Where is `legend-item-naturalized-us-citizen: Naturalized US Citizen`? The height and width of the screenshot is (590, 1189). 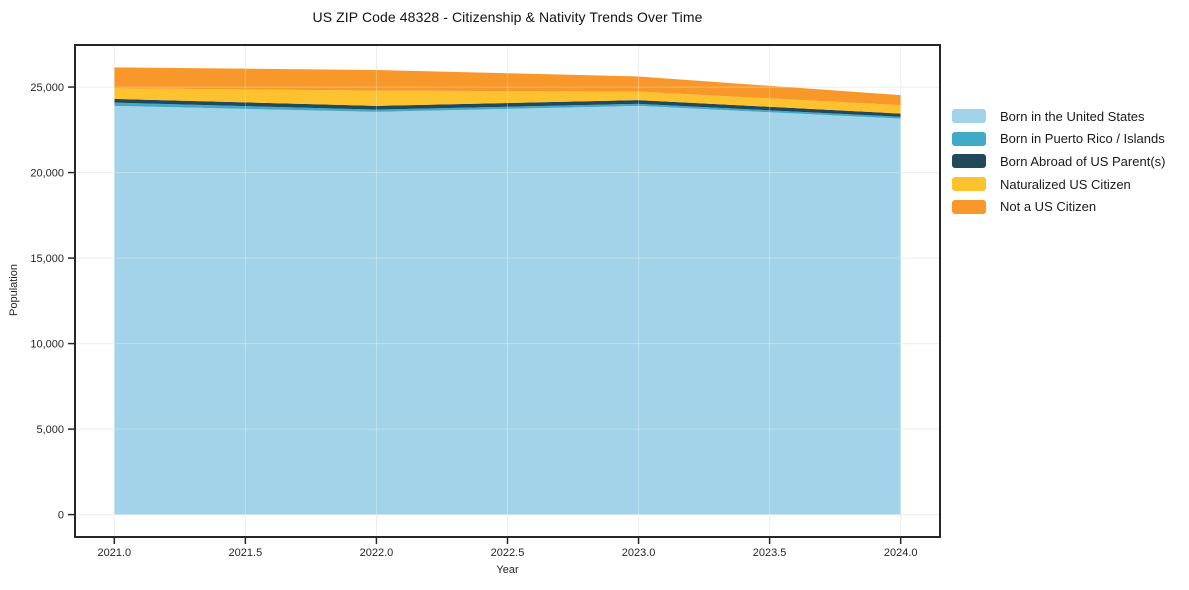
legend-item-naturalized-us-citizen: Naturalized US Citizen is located at coordinates (1058, 184).